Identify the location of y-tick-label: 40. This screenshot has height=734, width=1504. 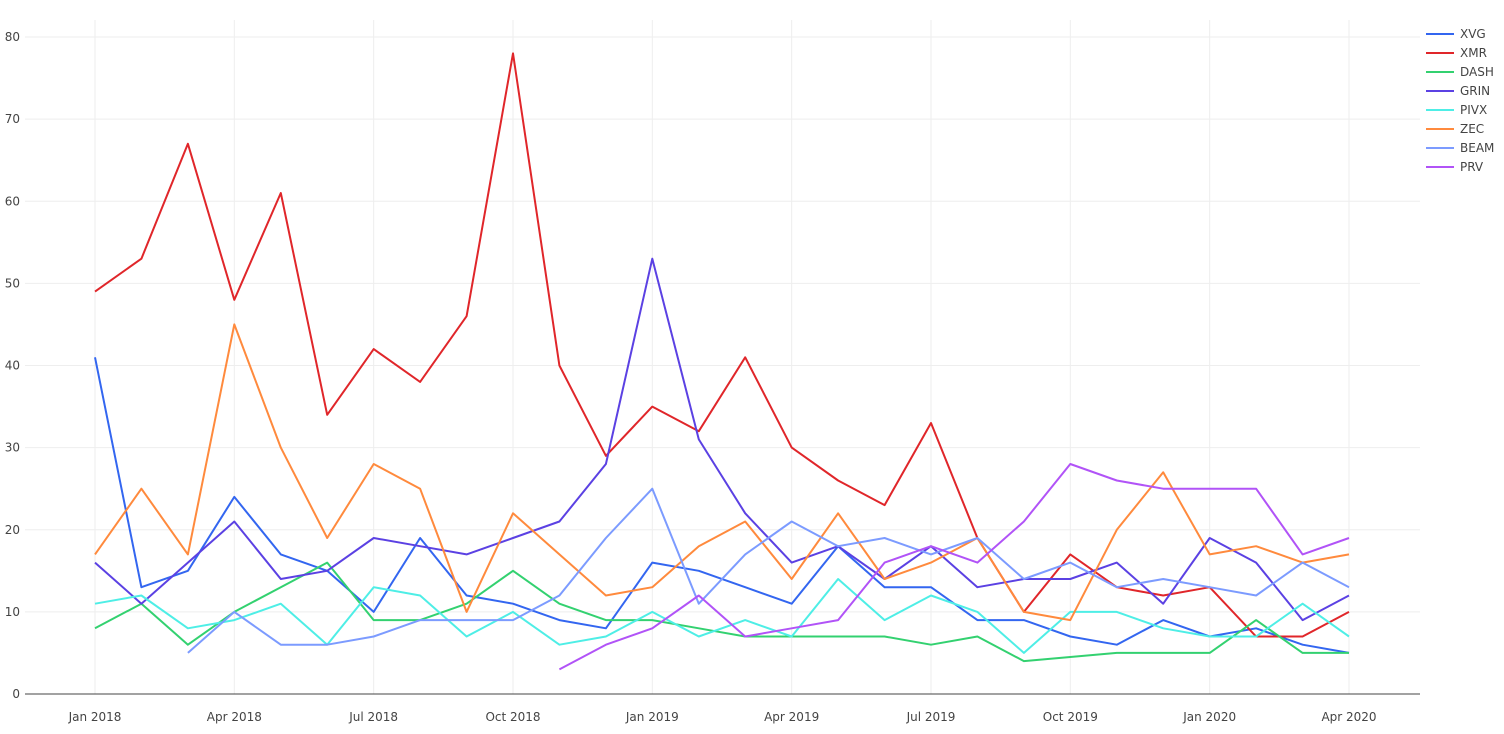
(12, 366).